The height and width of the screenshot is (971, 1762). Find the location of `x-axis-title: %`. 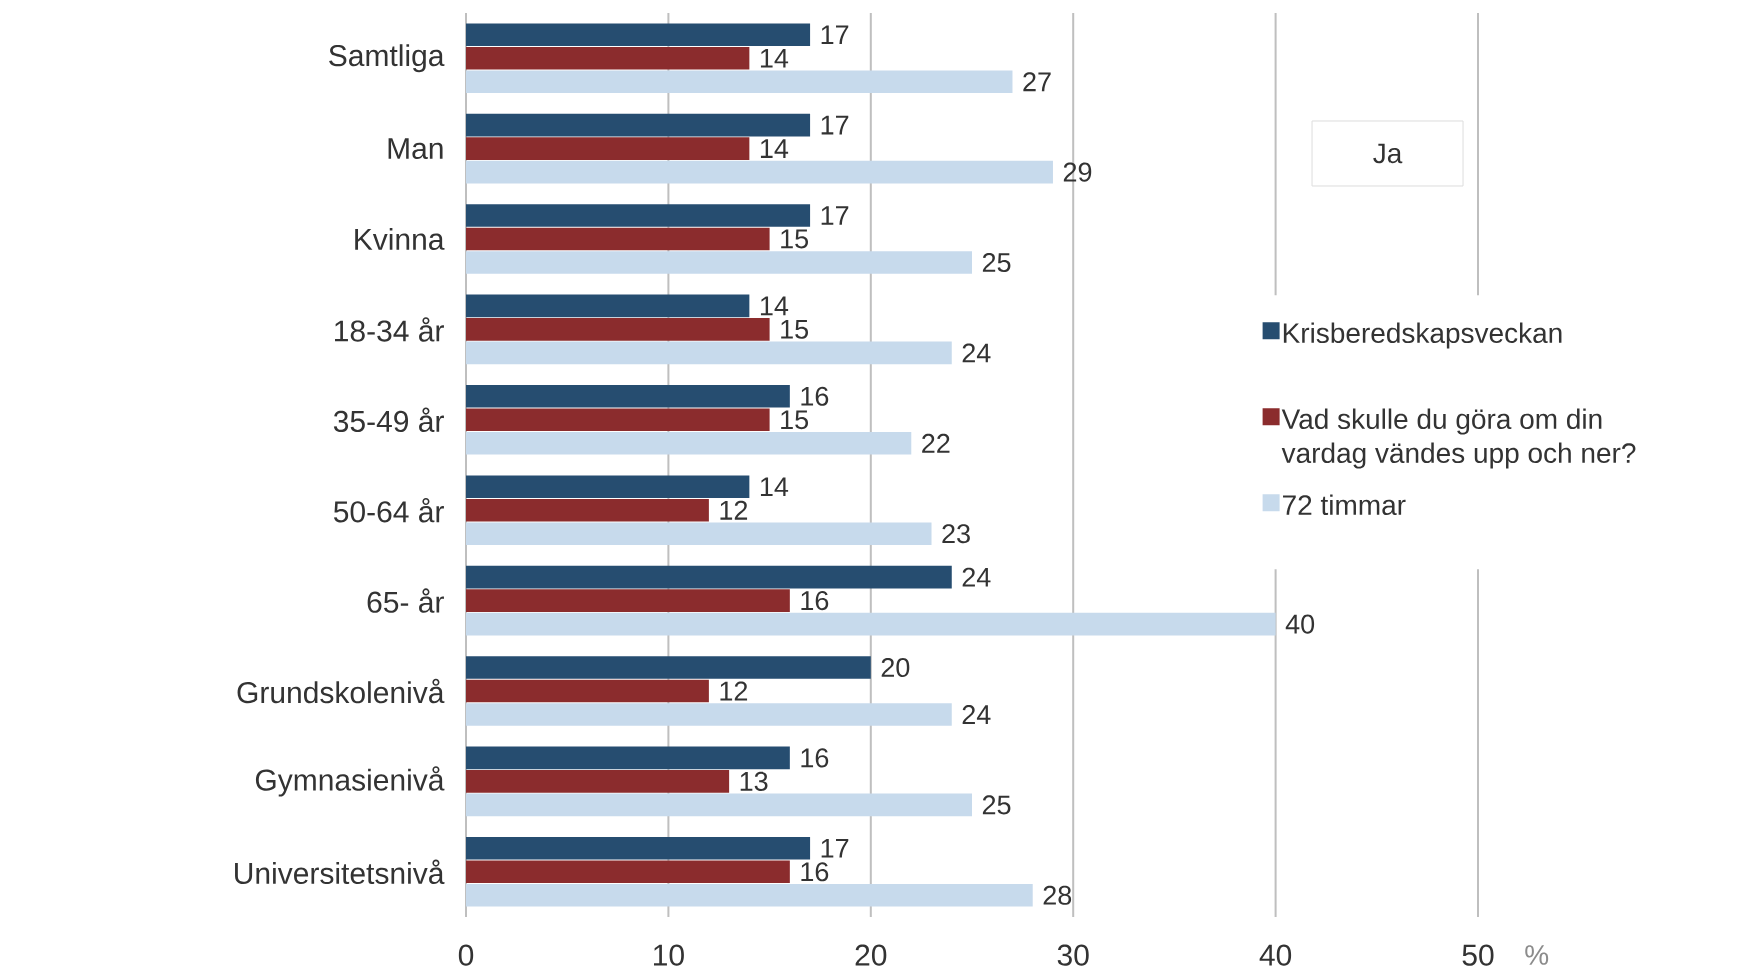

x-axis-title: % is located at coordinates (1537, 955).